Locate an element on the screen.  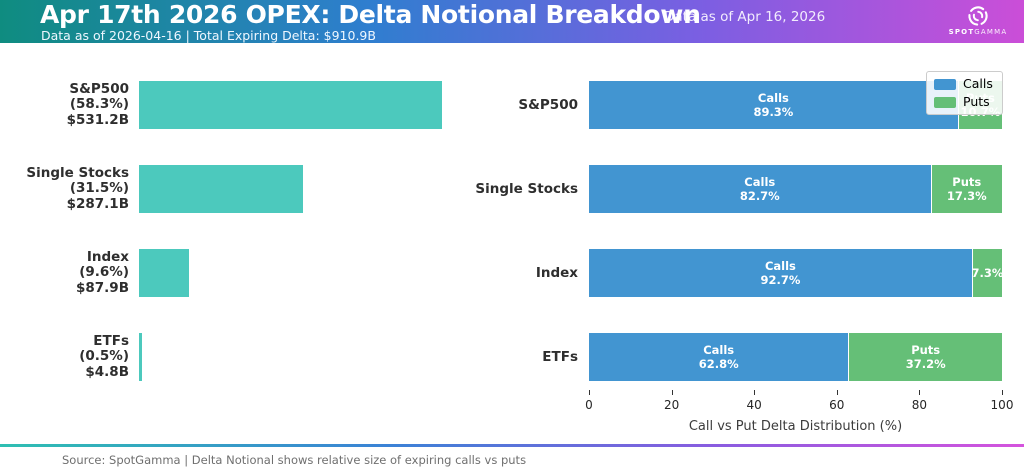
notional-bar-etfs is located at coordinates (140, 357).